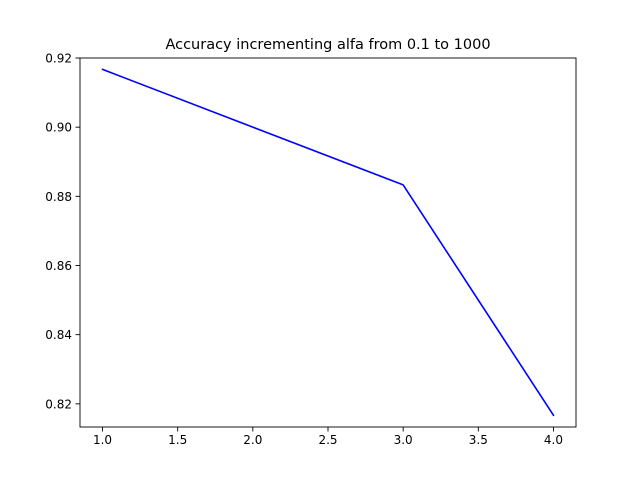 The image size is (640, 484). Describe the element at coordinates (58, 59) in the screenshot. I see `y-tick-label: 0.92` at that location.